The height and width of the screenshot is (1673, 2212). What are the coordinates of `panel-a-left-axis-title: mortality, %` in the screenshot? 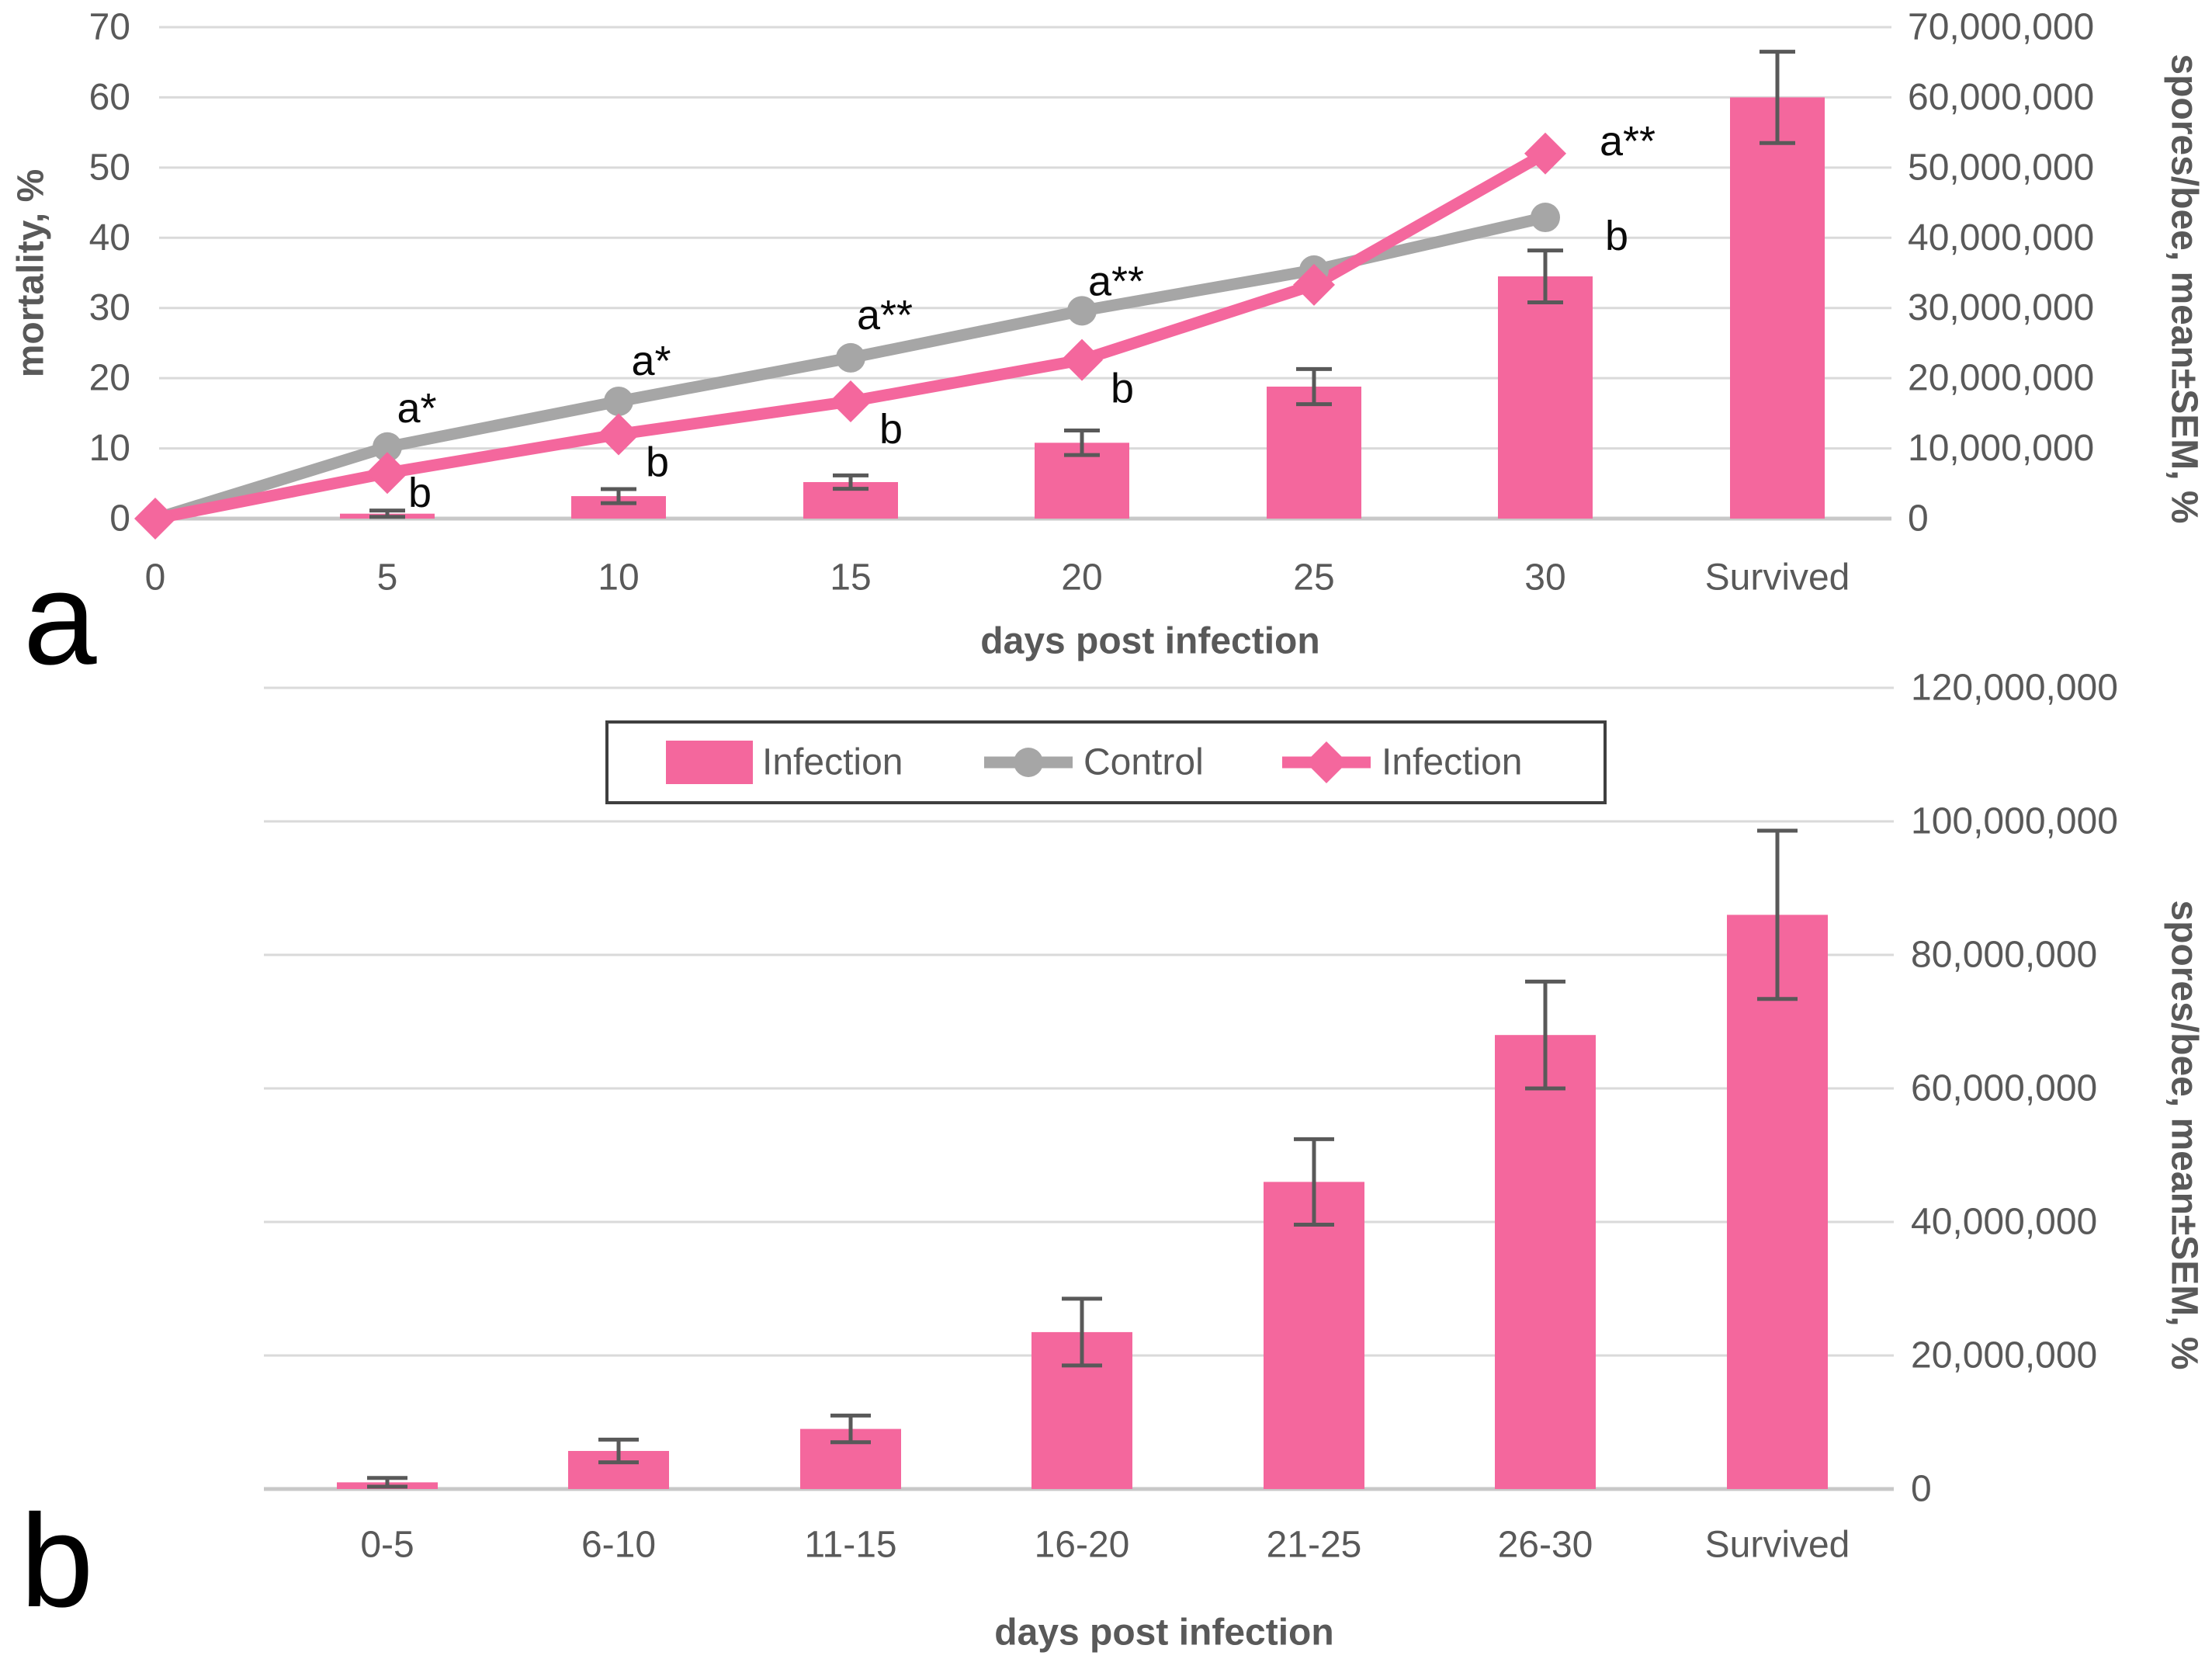 It's located at (32, 273).